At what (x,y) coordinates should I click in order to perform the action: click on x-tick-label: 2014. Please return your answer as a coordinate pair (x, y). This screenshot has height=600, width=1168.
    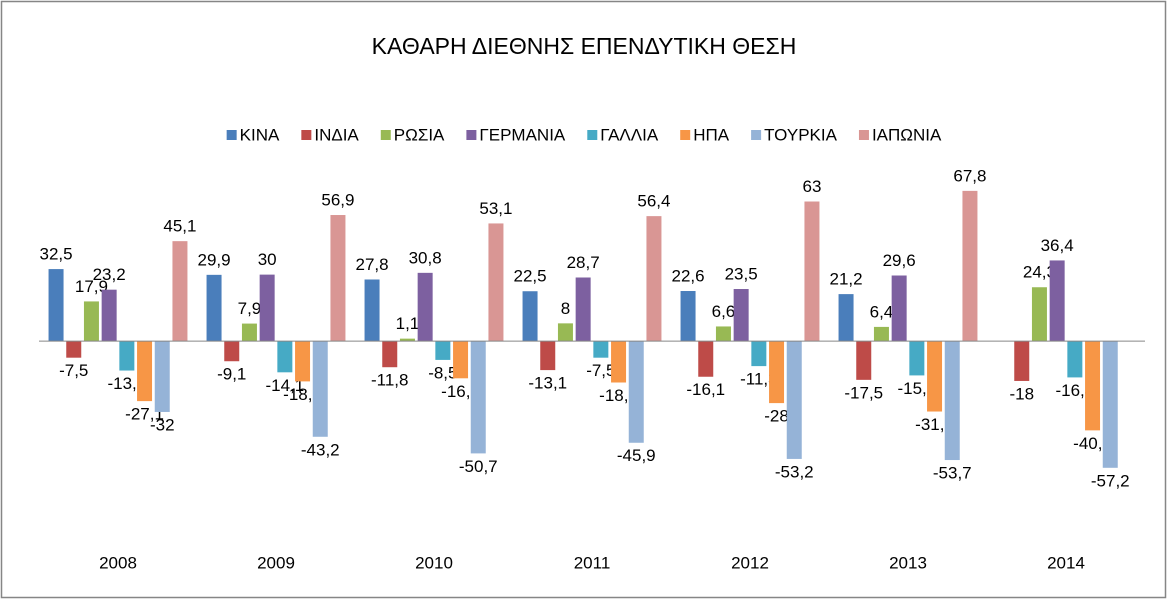
    Looking at the image, I should click on (1066, 562).